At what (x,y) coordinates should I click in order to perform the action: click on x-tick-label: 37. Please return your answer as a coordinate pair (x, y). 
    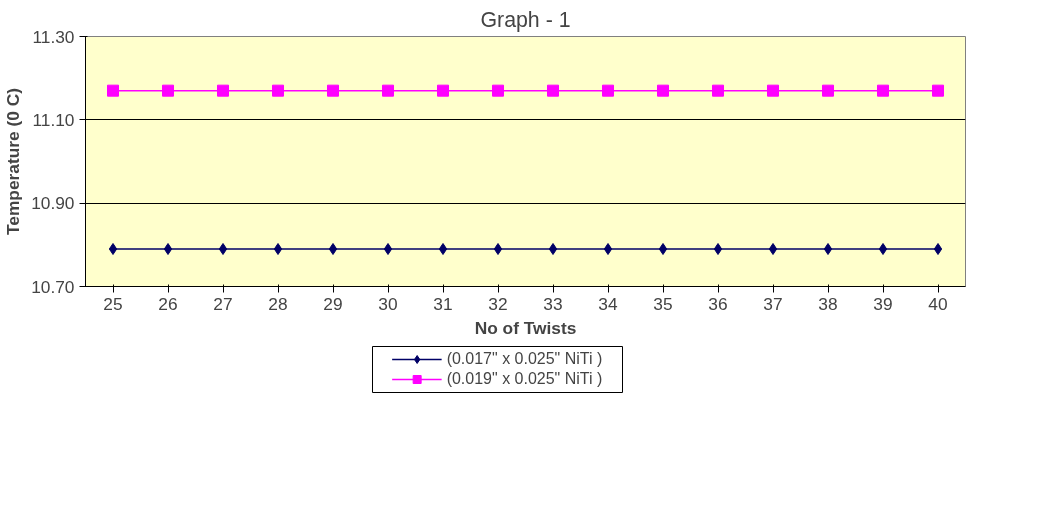
    Looking at the image, I should click on (773, 303).